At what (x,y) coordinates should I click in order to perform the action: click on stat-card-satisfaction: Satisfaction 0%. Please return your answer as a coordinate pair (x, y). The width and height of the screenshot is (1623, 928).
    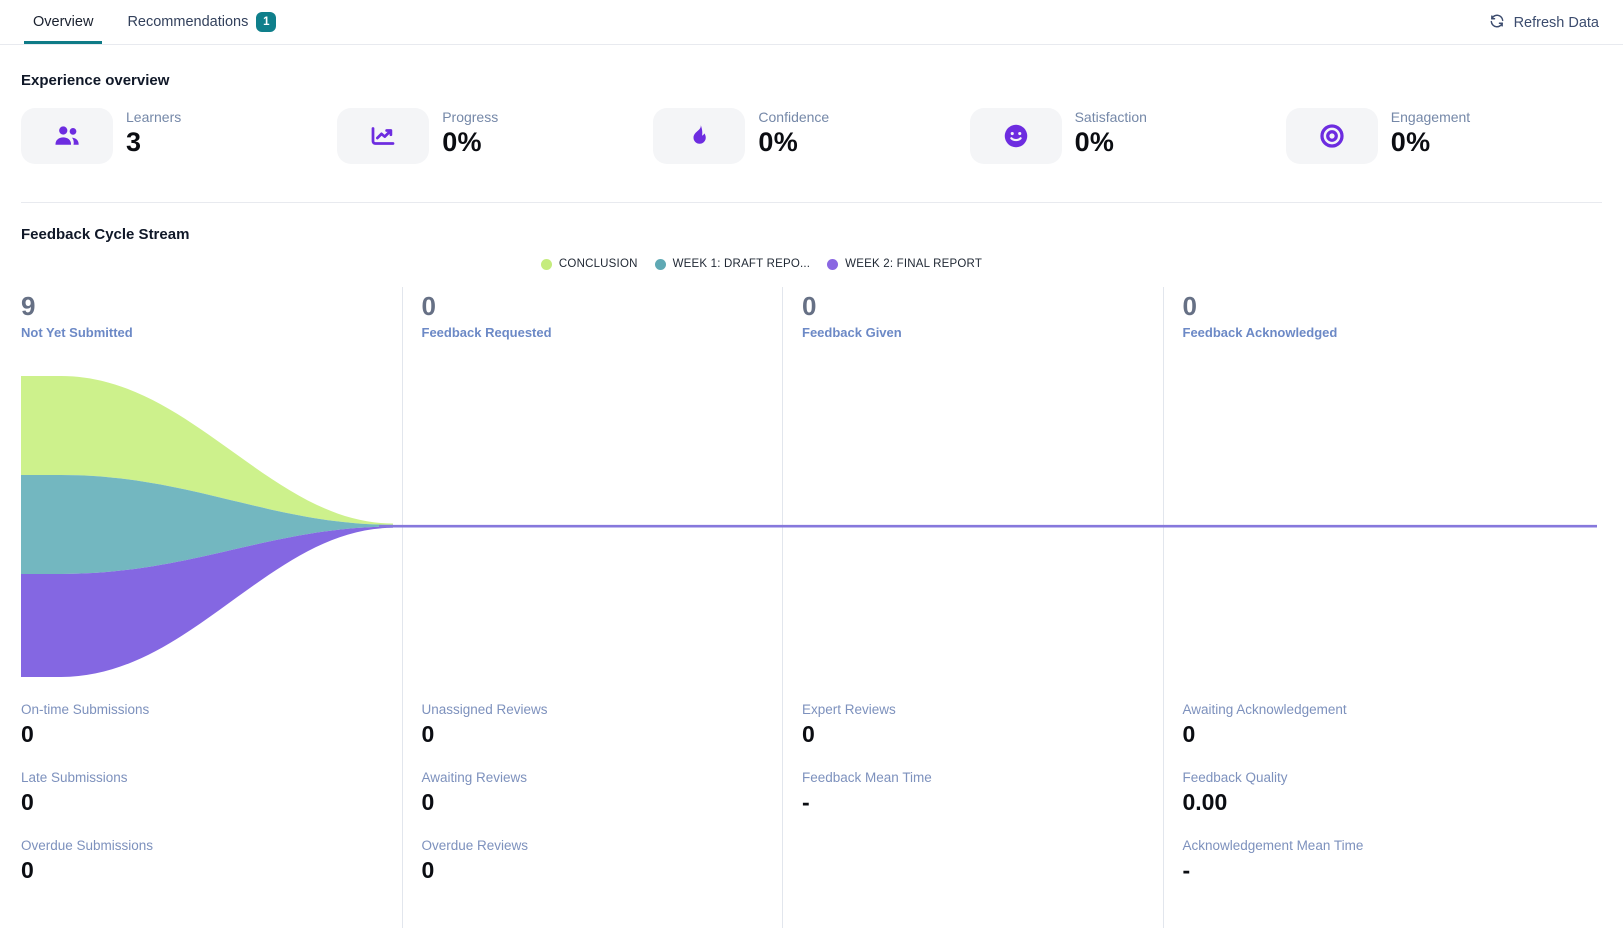
    Looking at the image, I should click on (1127, 136).